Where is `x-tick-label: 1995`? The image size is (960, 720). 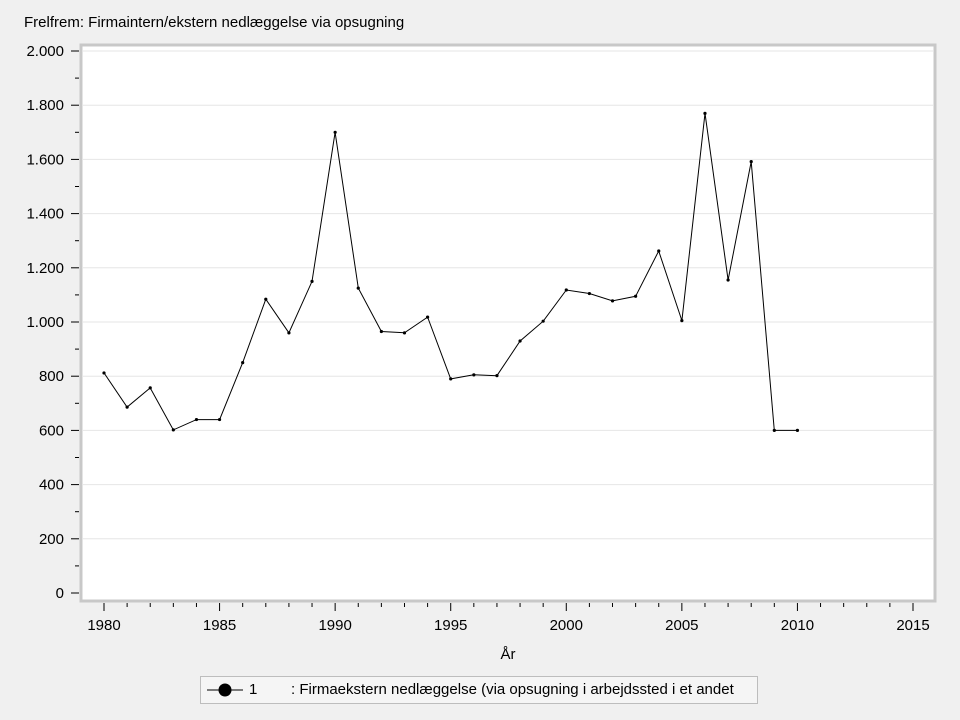
x-tick-label: 1995 is located at coordinates (450, 625).